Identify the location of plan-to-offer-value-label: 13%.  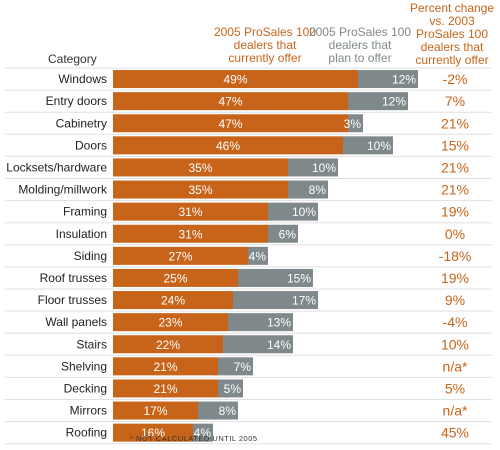
(279, 323).